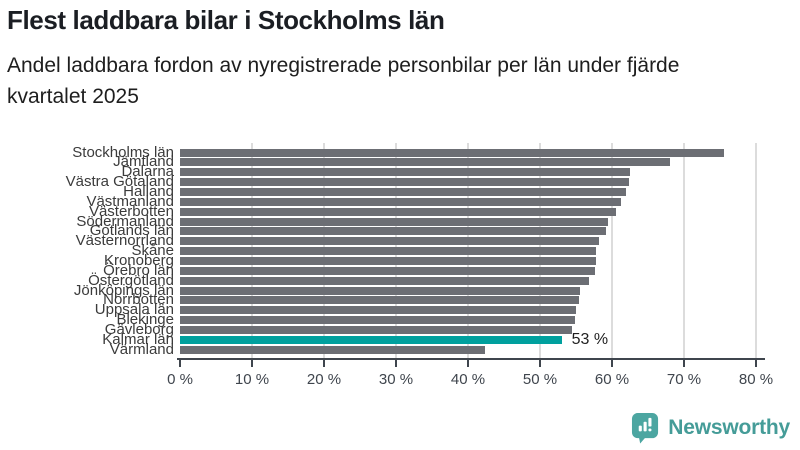 The width and height of the screenshot is (800, 450). What do you see at coordinates (73, 96) in the screenshot?
I see `chart-subtitle-line-2: kvartalet 2025` at bounding box center [73, 96].